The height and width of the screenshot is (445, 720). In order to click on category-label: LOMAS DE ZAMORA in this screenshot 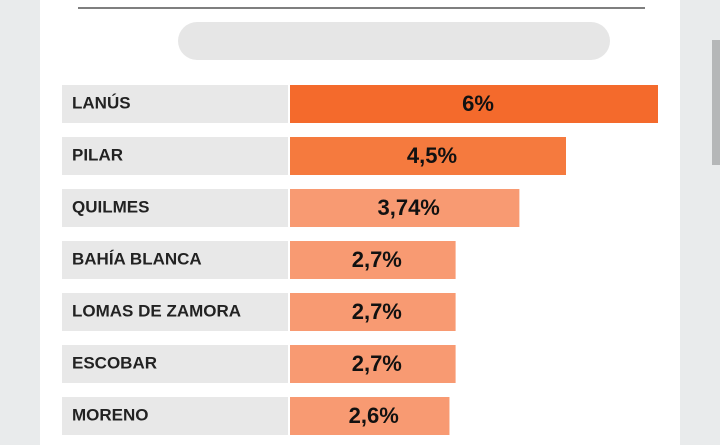, I will do `click(156, 310)`.